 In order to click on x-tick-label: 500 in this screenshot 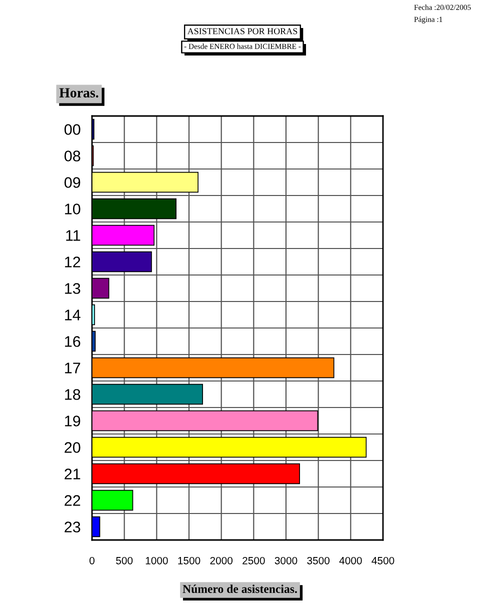, I will do `click(124, 560)`.